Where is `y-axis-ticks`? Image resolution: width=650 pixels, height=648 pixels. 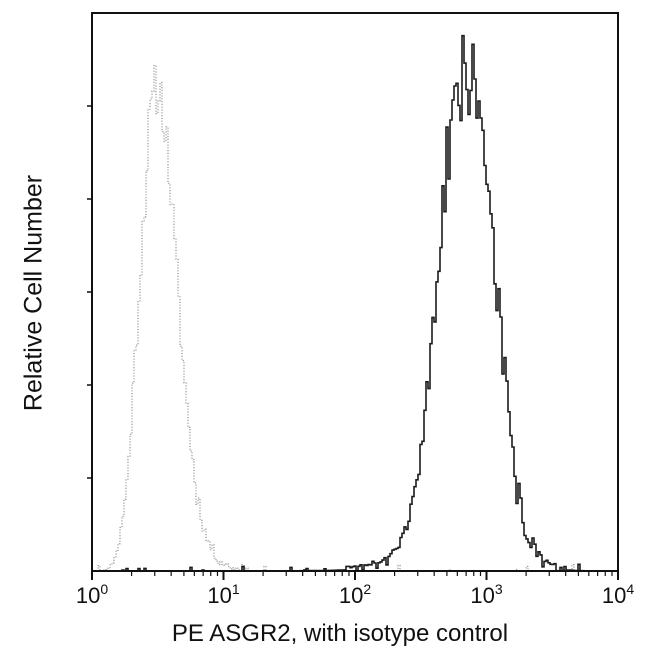 y-axis-ticks is located at coordinates (89, 292).